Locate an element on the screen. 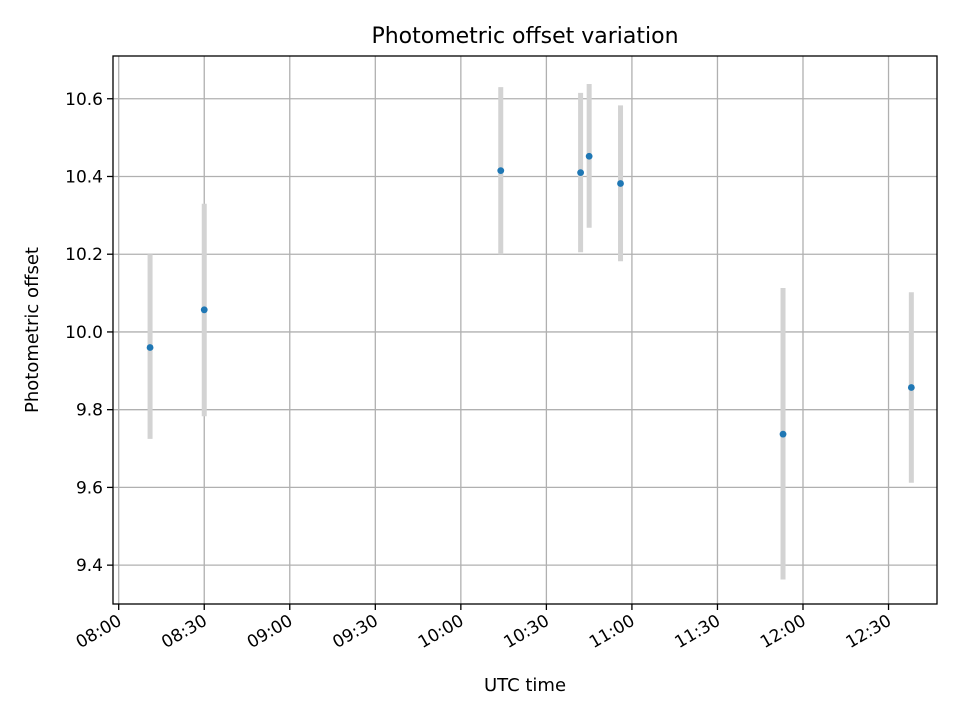 The image size is (960, 720). x-tick-label: 11:30 is located at coordinates (698, 632).